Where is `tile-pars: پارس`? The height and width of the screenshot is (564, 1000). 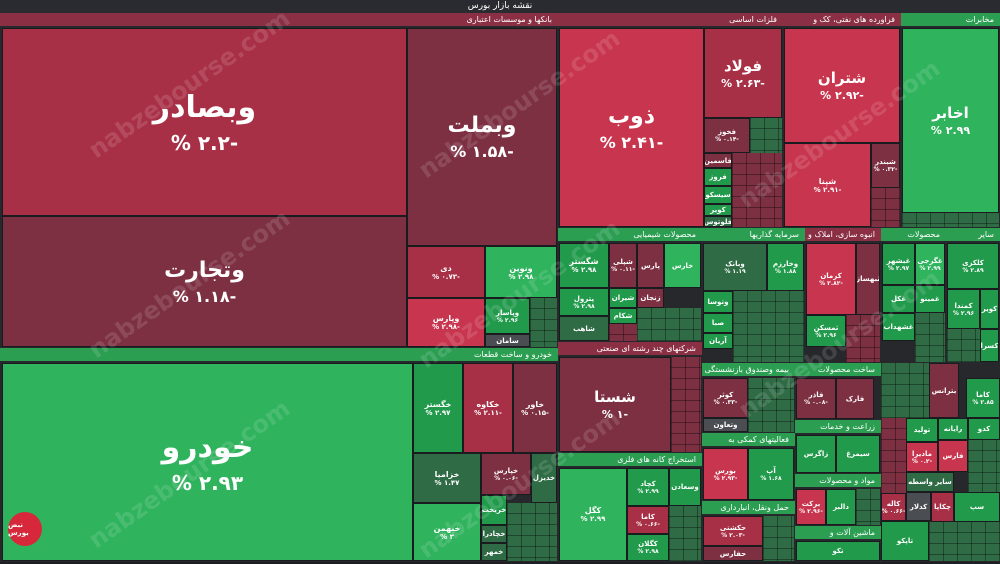
tile-pars: پارس is located at coordinates (650, 265).